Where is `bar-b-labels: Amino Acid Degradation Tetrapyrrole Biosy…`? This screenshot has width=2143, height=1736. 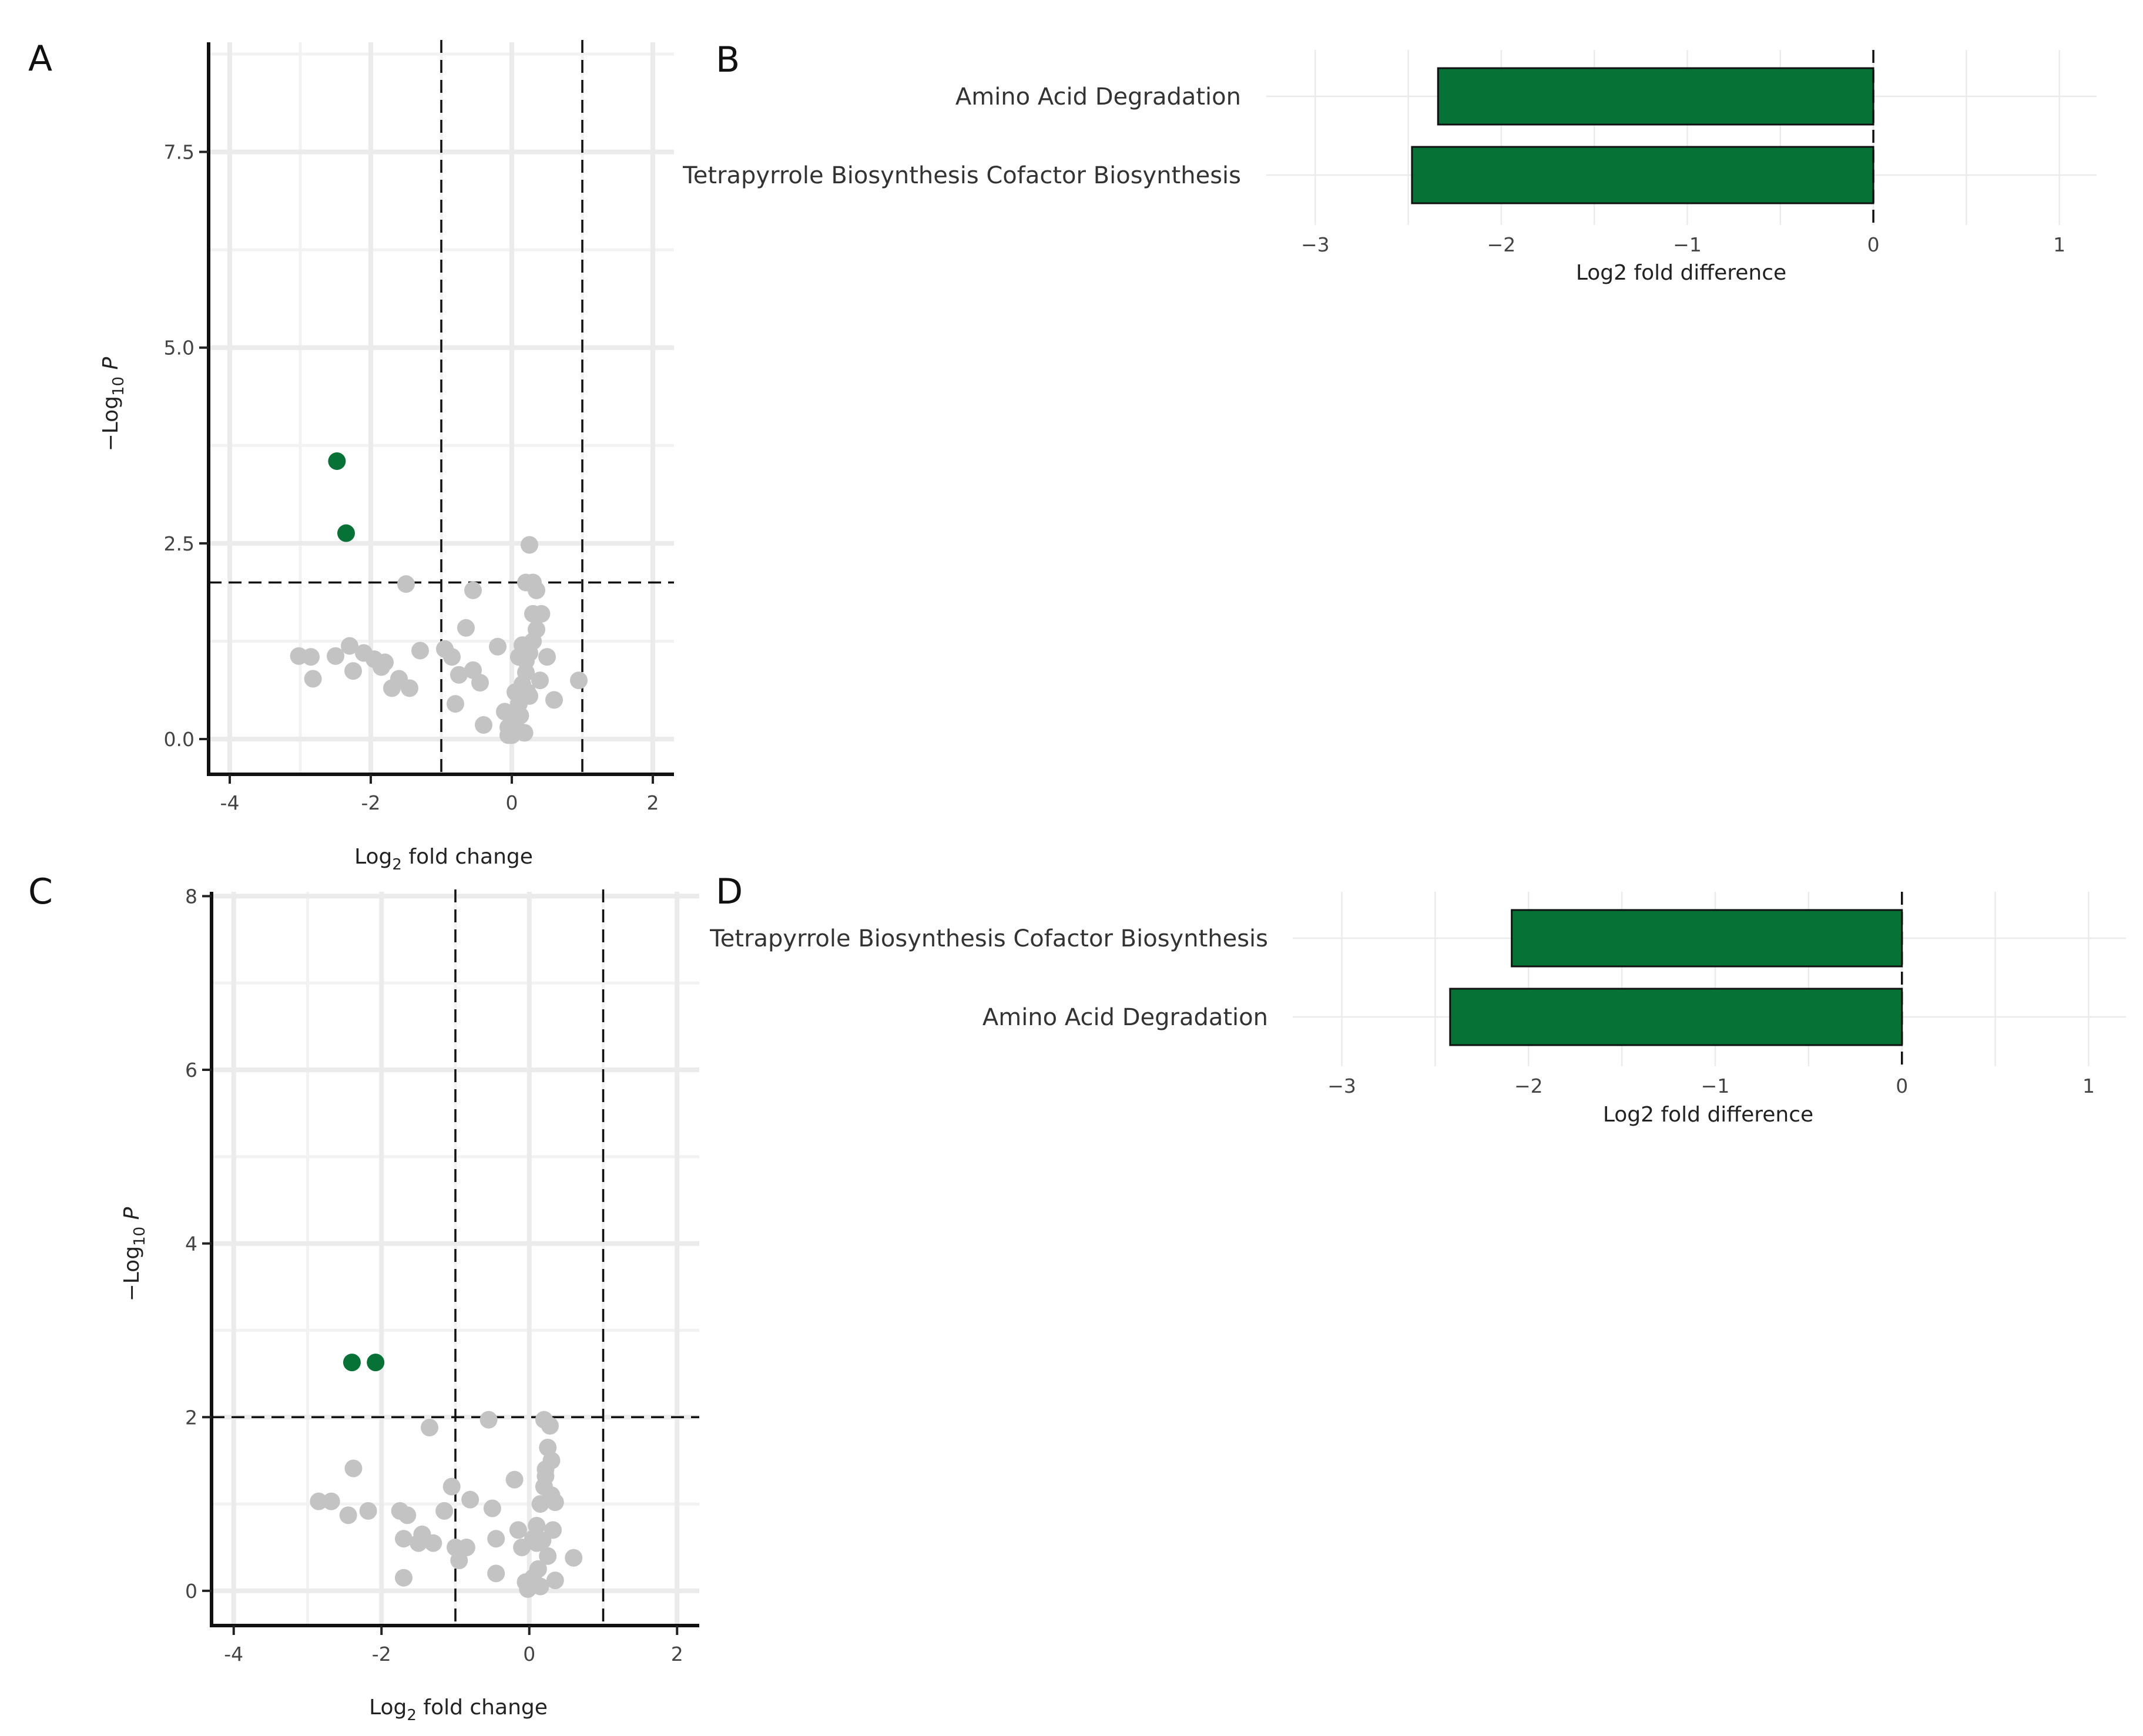
bar-b-labels: Amino Acid Degradation Tetrapyrrole Biosy… is located at coordinates (1373, 169).